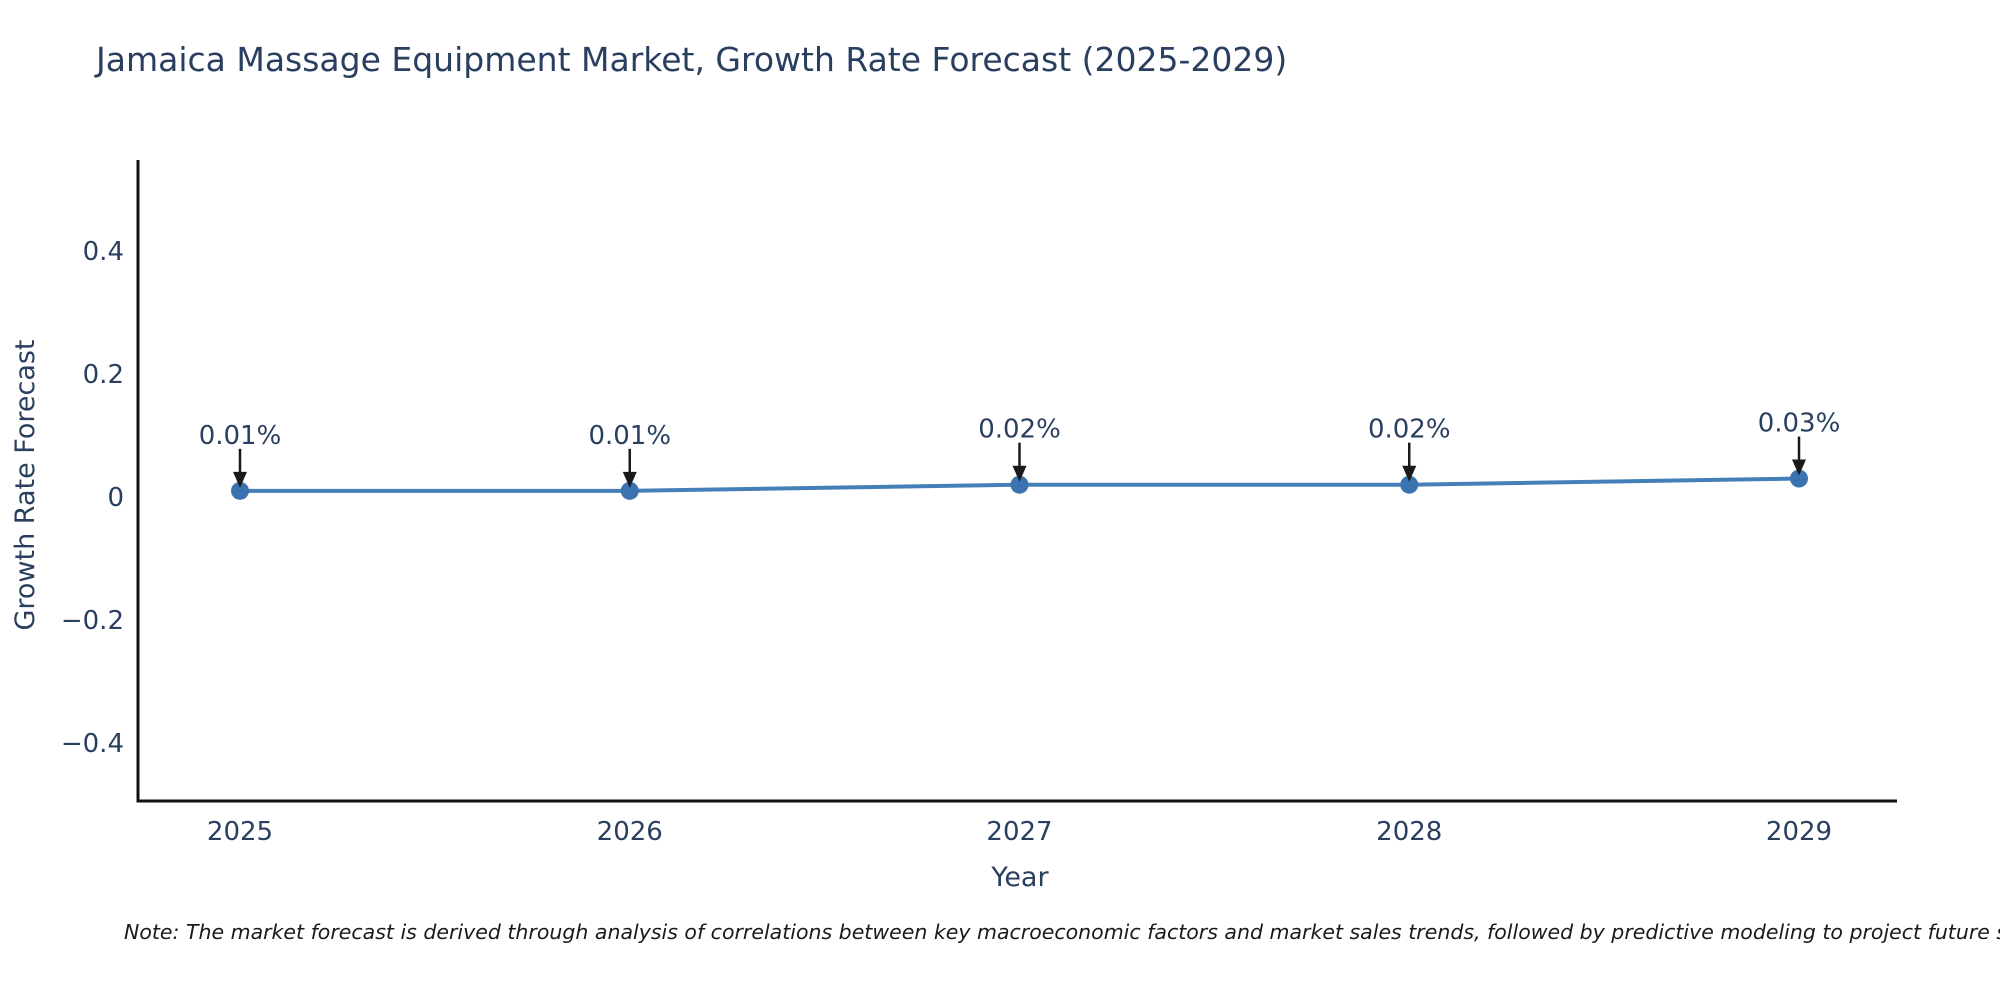  Describe the element at coordinates (1799, 424) in the screenshot. I see `data-point-label: 0.03%` at that location.